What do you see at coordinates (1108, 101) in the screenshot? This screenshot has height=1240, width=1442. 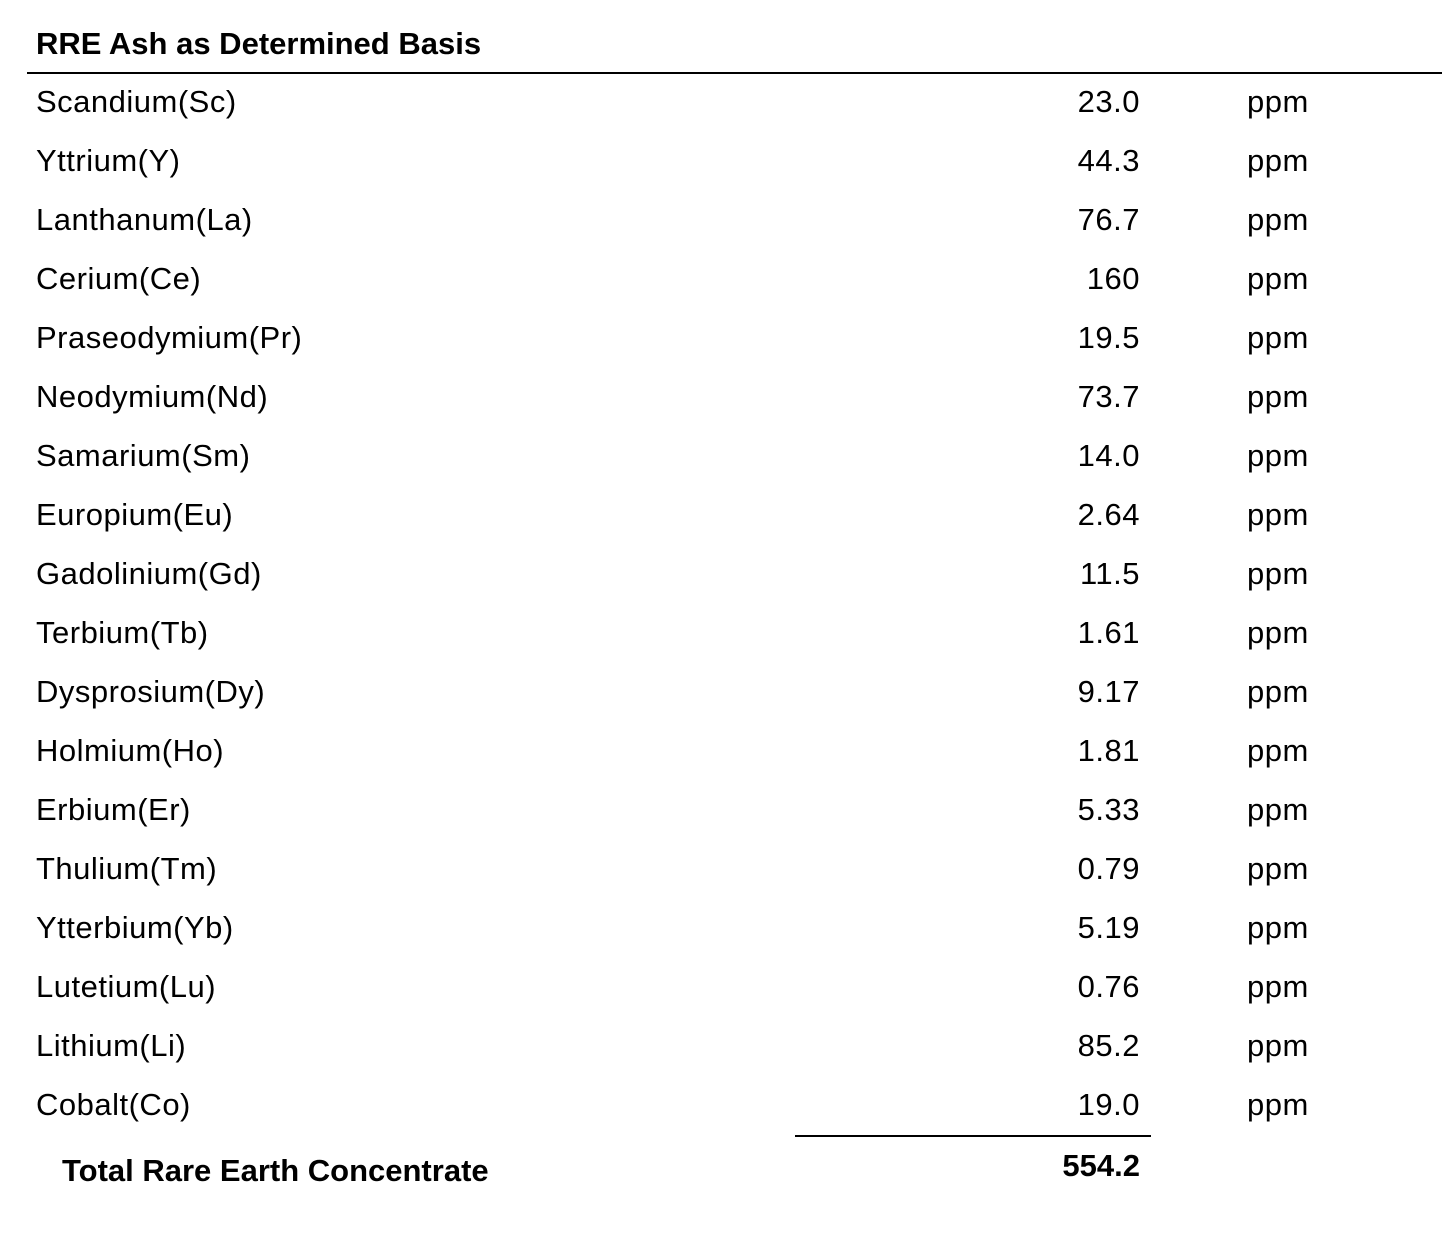 I see `element-value: 23.0` at bounding box center [1108, 101].